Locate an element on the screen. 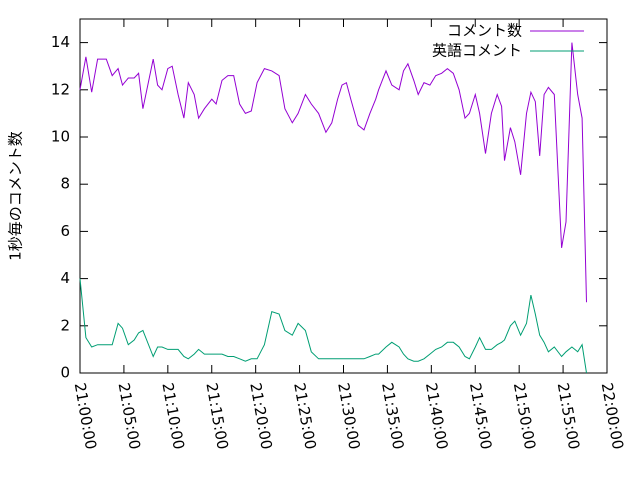  x-tick-label: 21:10:00 is located at coordinates (172, 415).